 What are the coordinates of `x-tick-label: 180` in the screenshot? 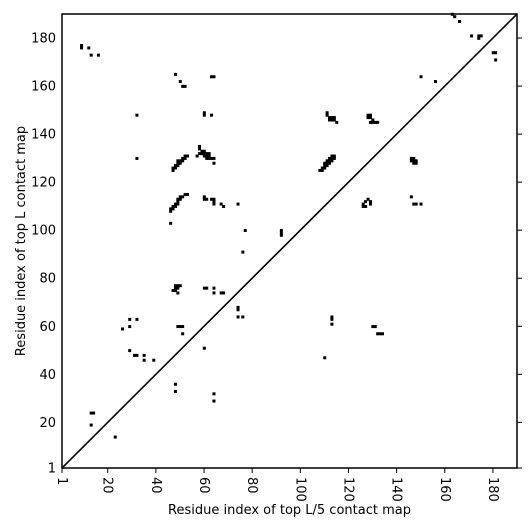 It's located at (492, 489).